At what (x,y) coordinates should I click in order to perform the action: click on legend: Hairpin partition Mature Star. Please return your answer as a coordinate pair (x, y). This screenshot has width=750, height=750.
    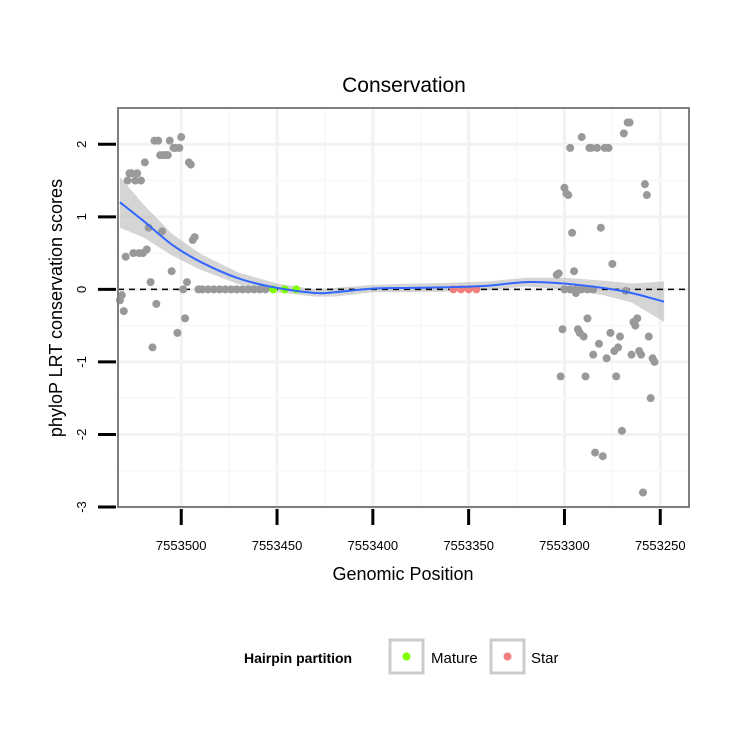
    Looking at the image, I should click on (401, 656).